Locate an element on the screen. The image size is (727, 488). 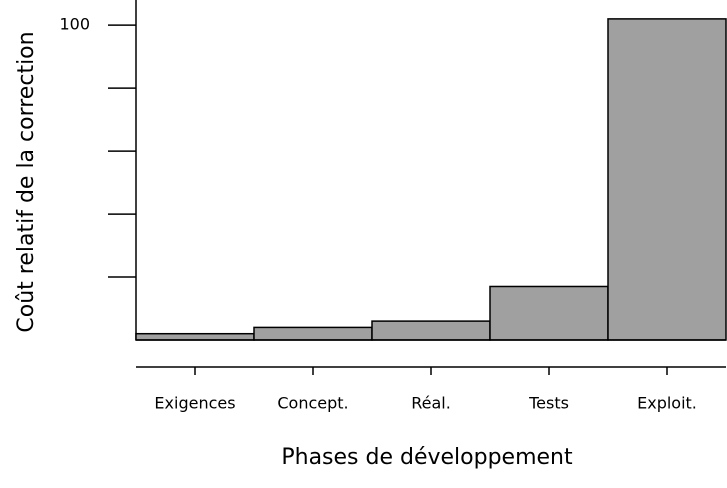
x-tick-label: Réal. is located at coordinates (431, 403).